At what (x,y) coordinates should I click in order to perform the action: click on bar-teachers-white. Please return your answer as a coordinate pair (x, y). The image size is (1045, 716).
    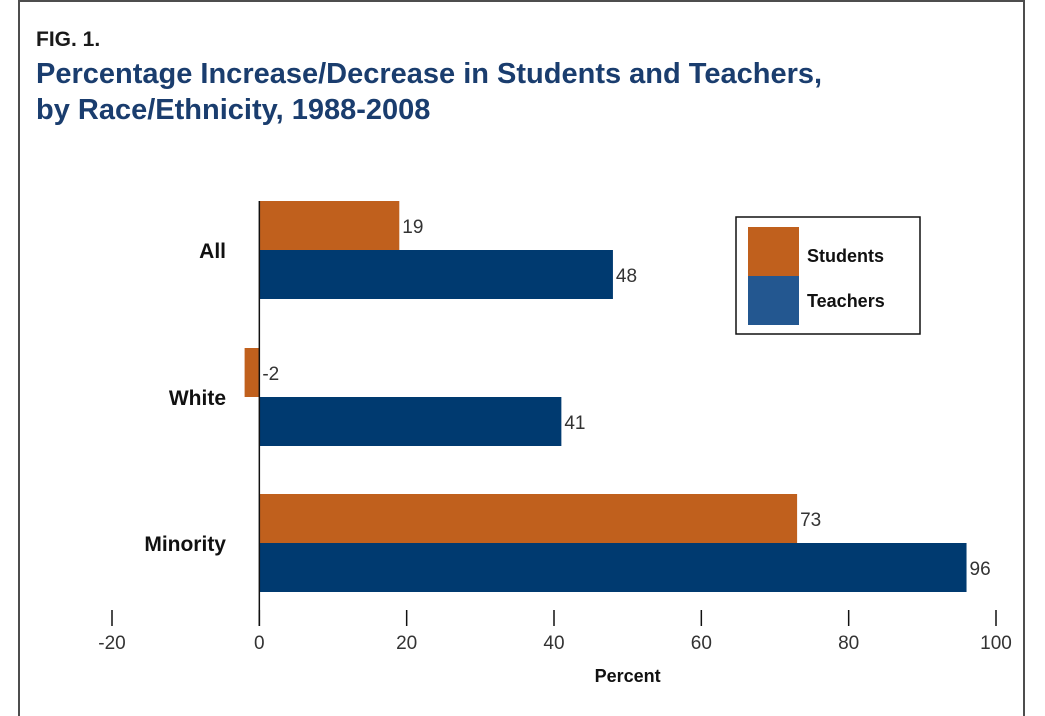
    Looking at the image, I should click on (410, 421).